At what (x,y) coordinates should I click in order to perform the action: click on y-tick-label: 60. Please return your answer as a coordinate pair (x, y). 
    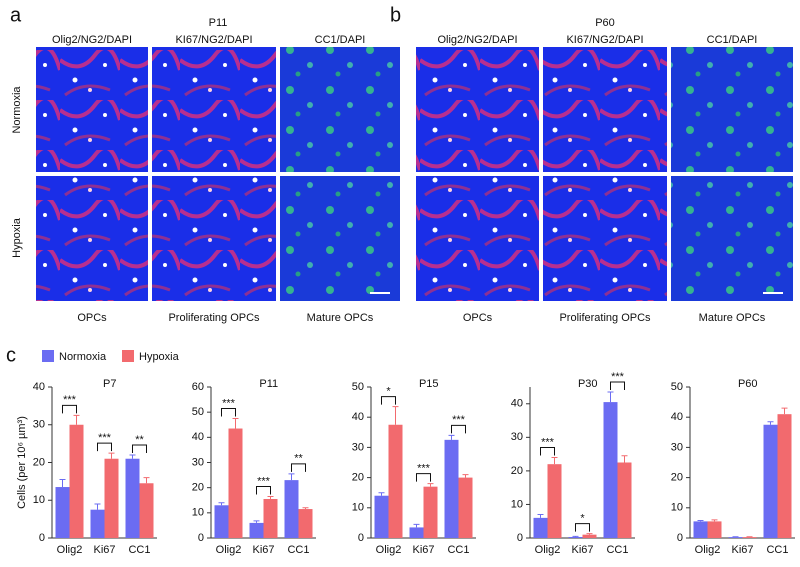
    Looking at the image, I should click on (198, 387).